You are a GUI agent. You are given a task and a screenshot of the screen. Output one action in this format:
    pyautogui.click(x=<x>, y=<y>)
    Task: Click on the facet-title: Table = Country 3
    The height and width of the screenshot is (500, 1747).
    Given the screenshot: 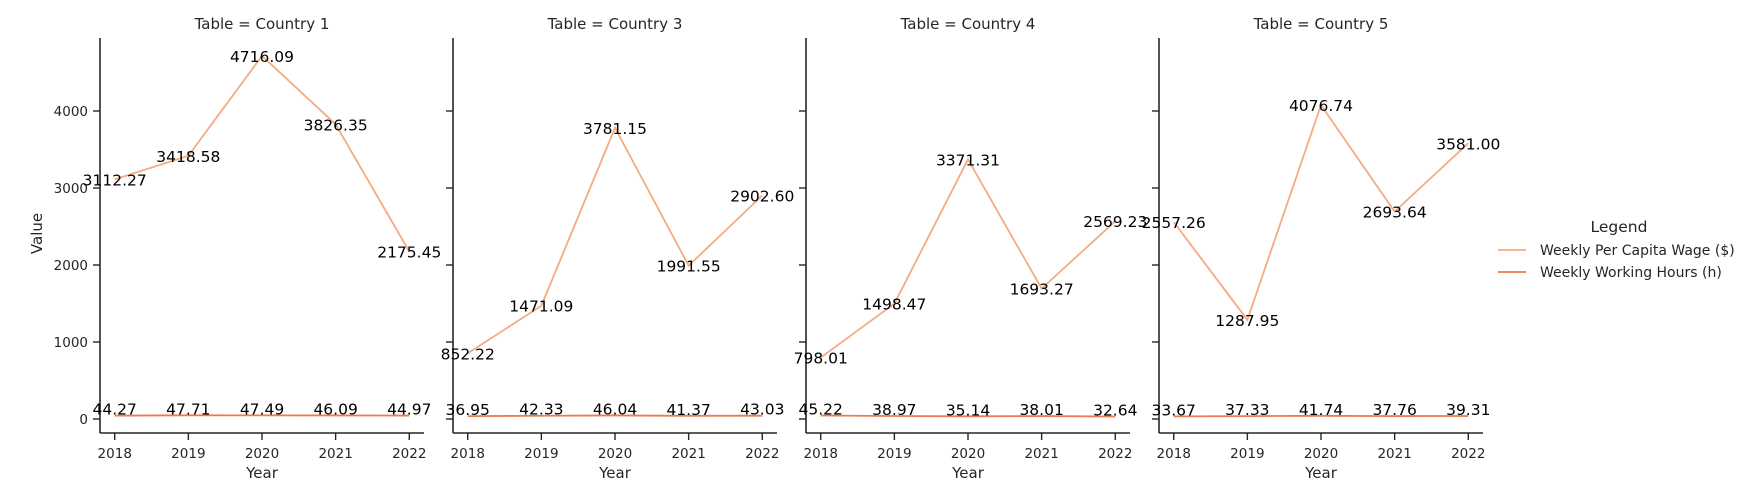 What is the action you would take?
    pyautogui.click(x=615, y=24)
    